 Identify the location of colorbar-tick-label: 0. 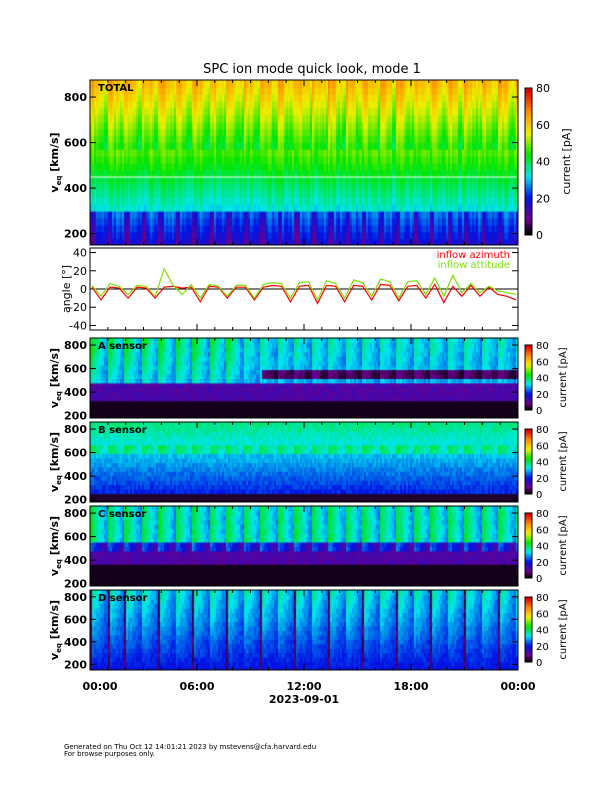
(539, 411).